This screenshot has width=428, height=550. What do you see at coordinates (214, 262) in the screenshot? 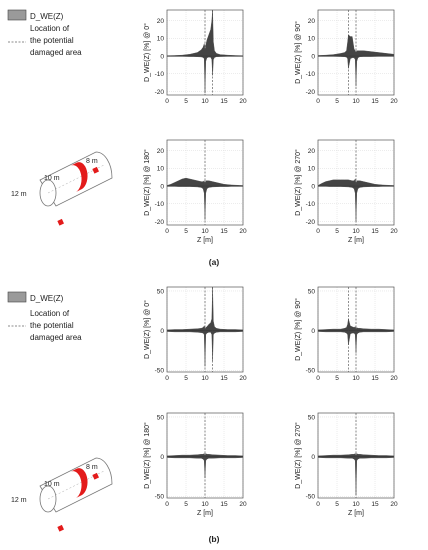
I see `caption-a: (a)` at bounding box center [214, 262].